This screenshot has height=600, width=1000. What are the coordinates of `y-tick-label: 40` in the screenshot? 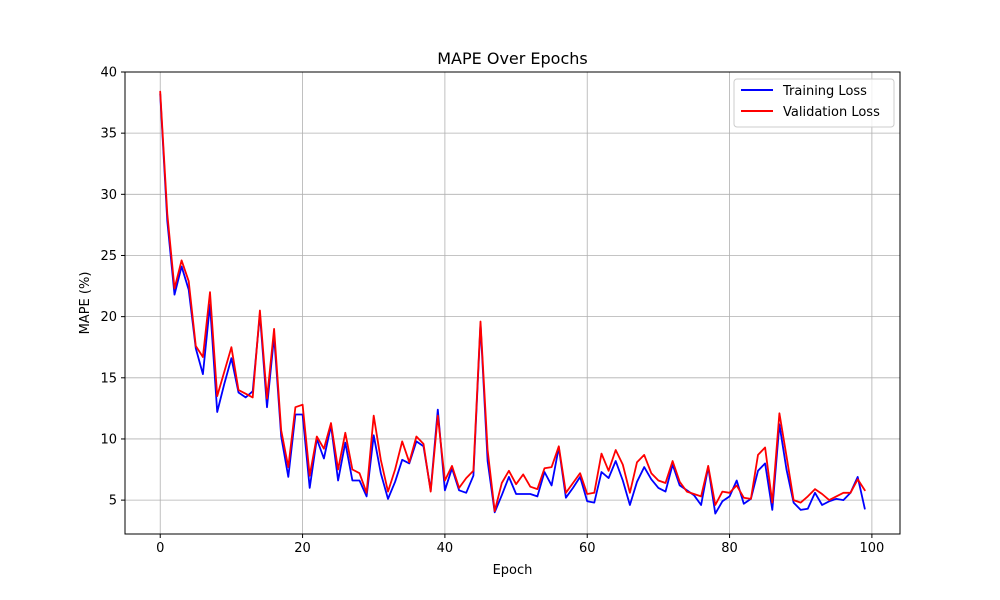 It's located at (108, 73).